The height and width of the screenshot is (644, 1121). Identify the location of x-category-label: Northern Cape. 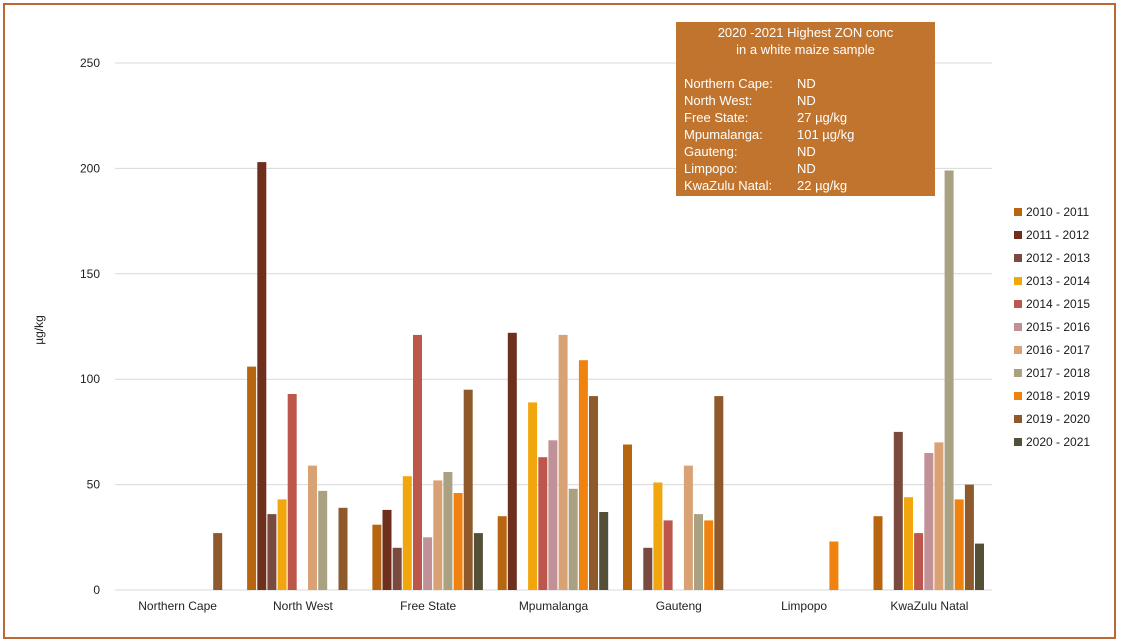
(177, 606).